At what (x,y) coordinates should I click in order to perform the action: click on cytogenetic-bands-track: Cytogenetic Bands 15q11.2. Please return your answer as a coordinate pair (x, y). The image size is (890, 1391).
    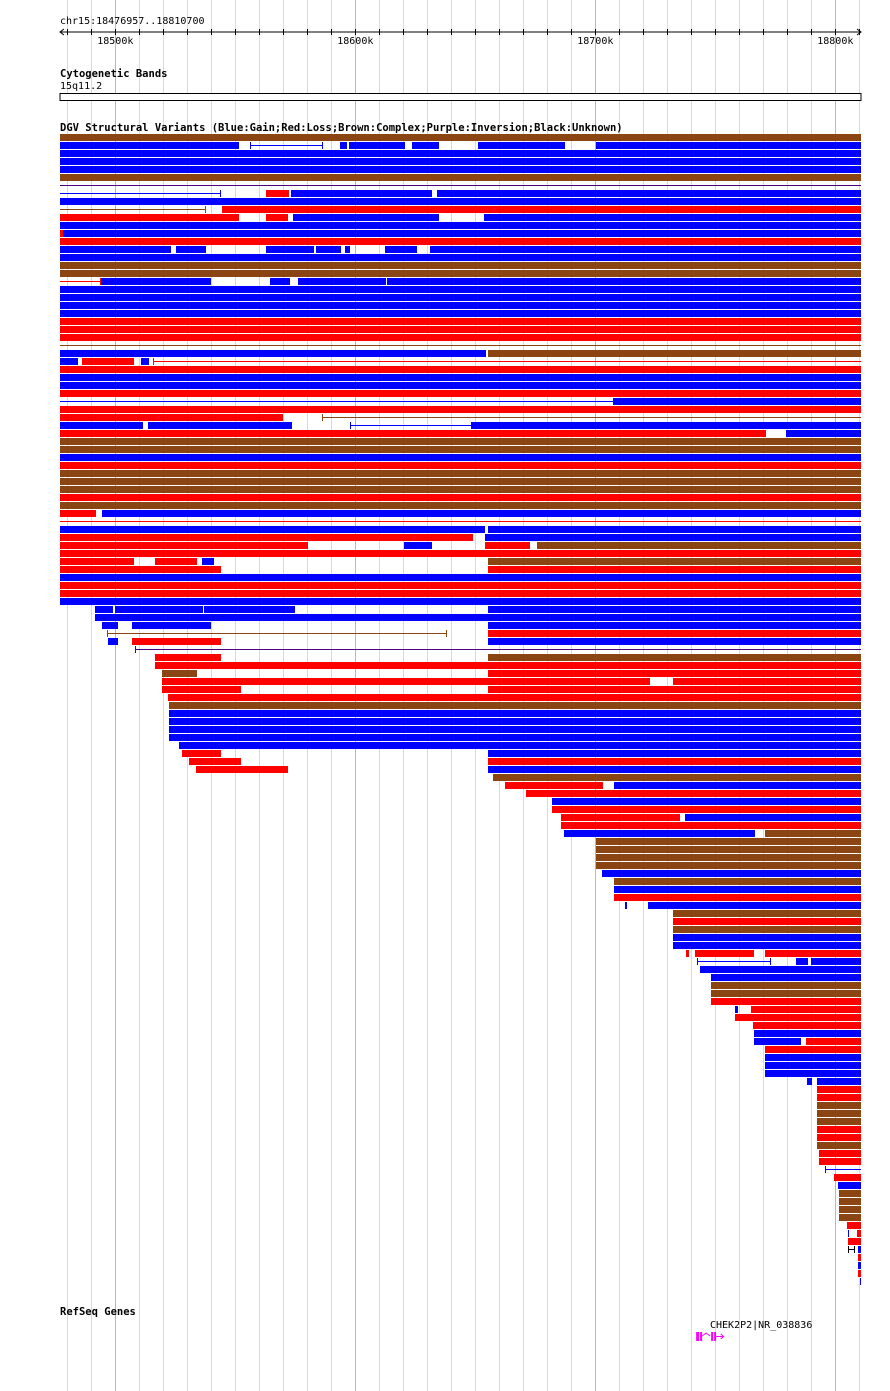
    Looking at the image, I should click on (460, 84).